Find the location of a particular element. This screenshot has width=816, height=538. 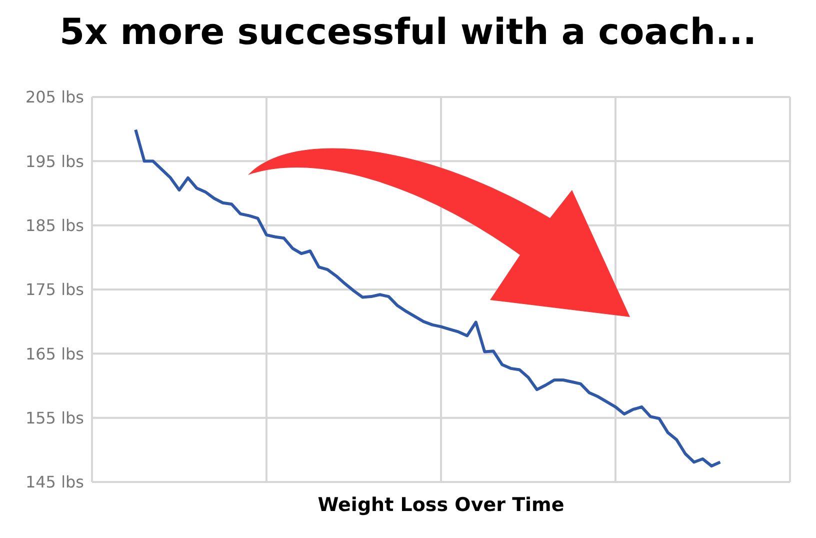

y-tick-label: 185 lbs is located at coordinates (54, 226).